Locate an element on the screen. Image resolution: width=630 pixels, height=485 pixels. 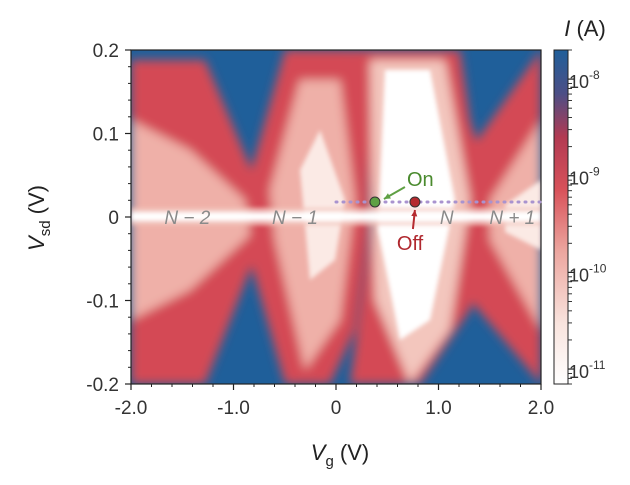
colorbar-tick-label: 10⁻⁹ is located at coordinates (584, 177).